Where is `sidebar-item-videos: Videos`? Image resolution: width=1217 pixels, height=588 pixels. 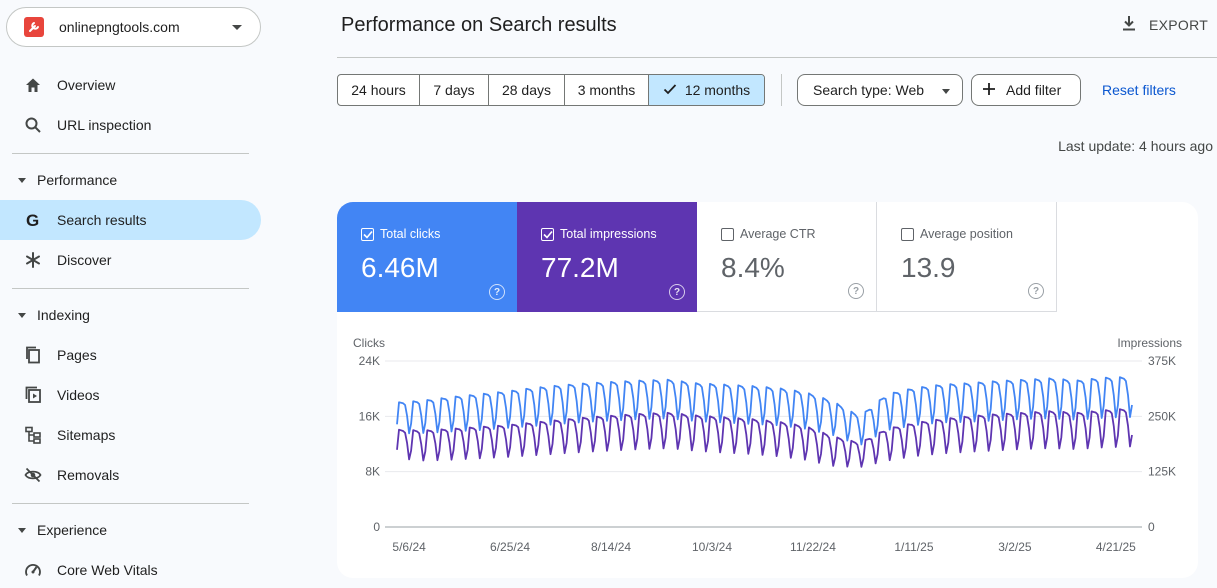 sidebar-item-videos: Videos is located at coordinates (130, 395).